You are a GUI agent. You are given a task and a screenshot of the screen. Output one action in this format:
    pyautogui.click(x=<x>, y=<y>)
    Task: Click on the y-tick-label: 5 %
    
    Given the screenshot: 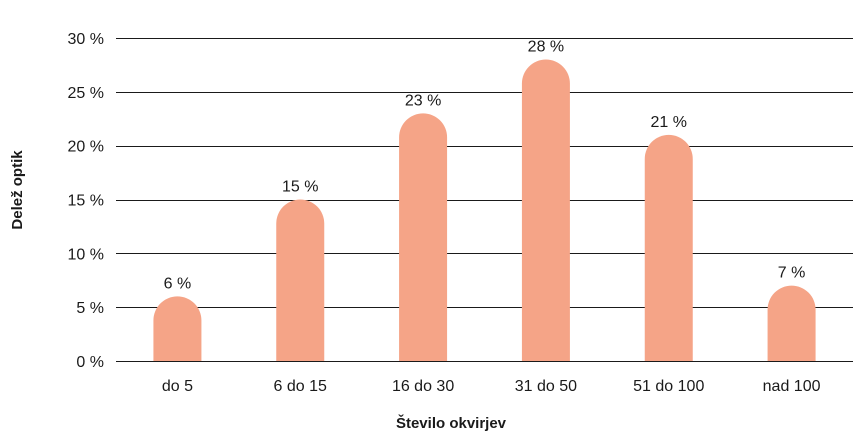 What is the action you would take?
    pyautogui.click(x=90, y=308)
    